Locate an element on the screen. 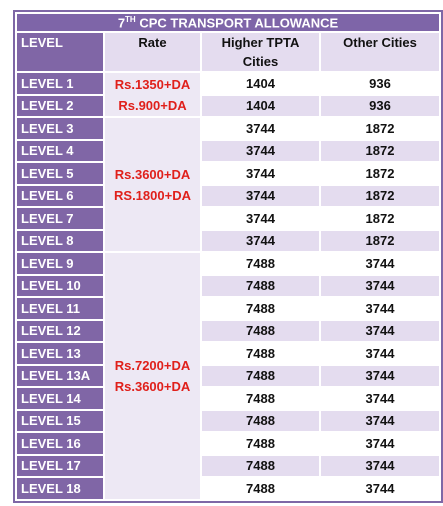 This screenshot has width=443, height=506. level-cell: LEVEL 8 is located at coordinates (60, 240).